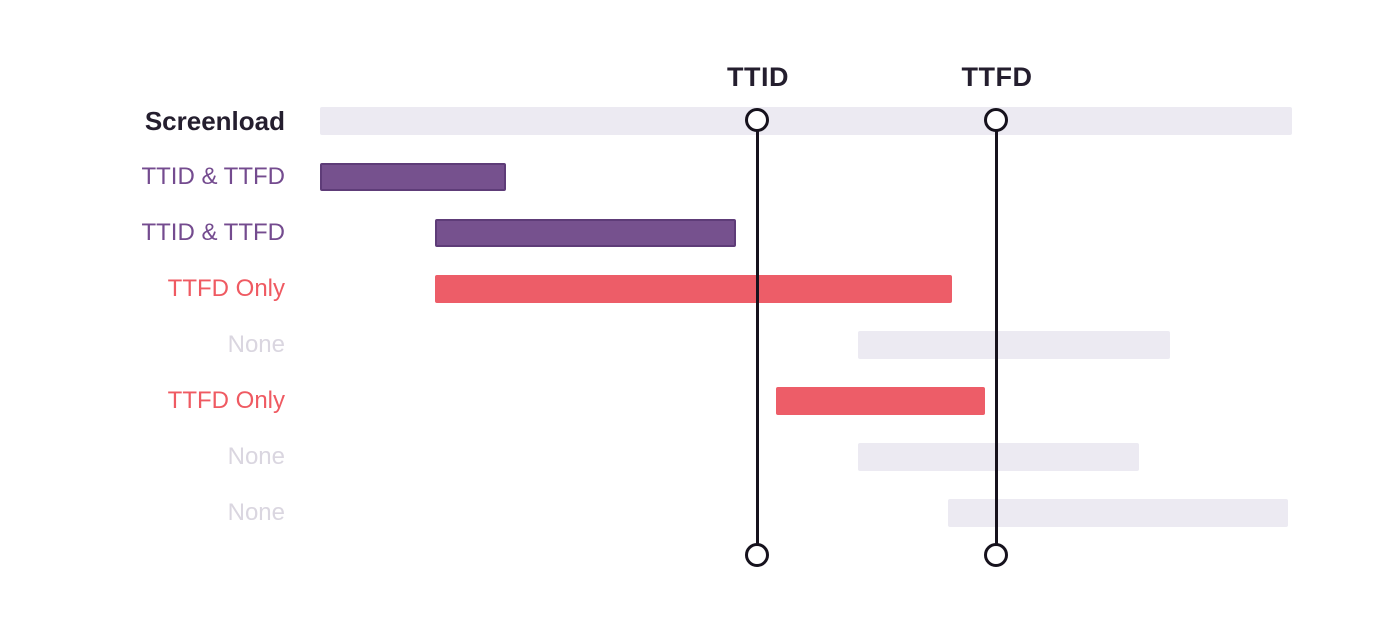 This screenshot has height=627, width=1400. I want to click on row-label-screenload: Screenload, so click(214, 121).